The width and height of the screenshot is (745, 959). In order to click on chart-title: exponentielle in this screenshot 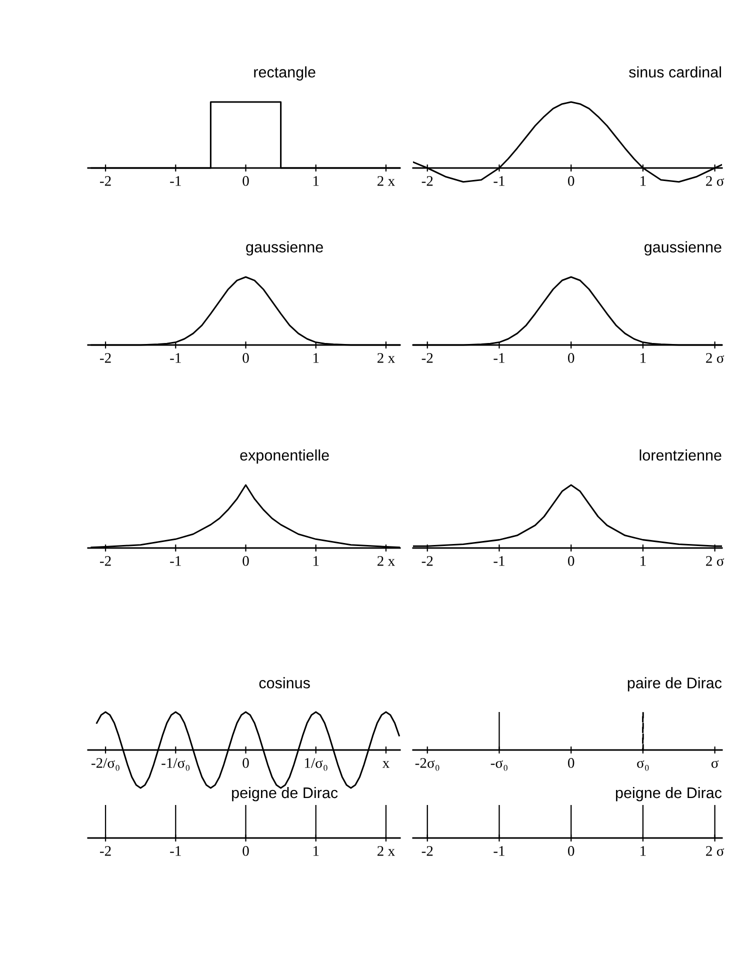, I will do `click(284, 456)`.